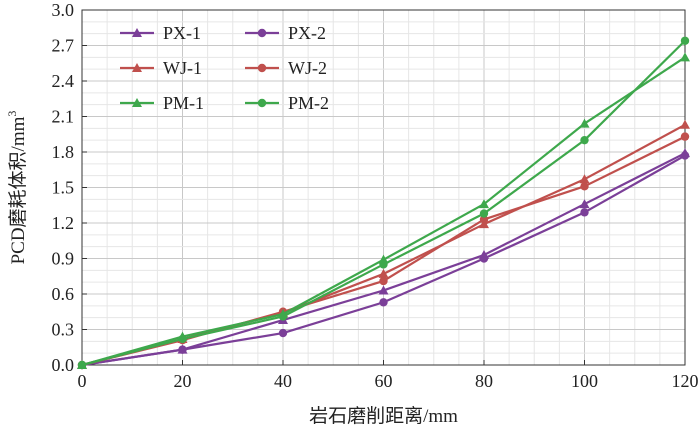  I want to click on y-tick-label: 0.6, so click(63, 294).